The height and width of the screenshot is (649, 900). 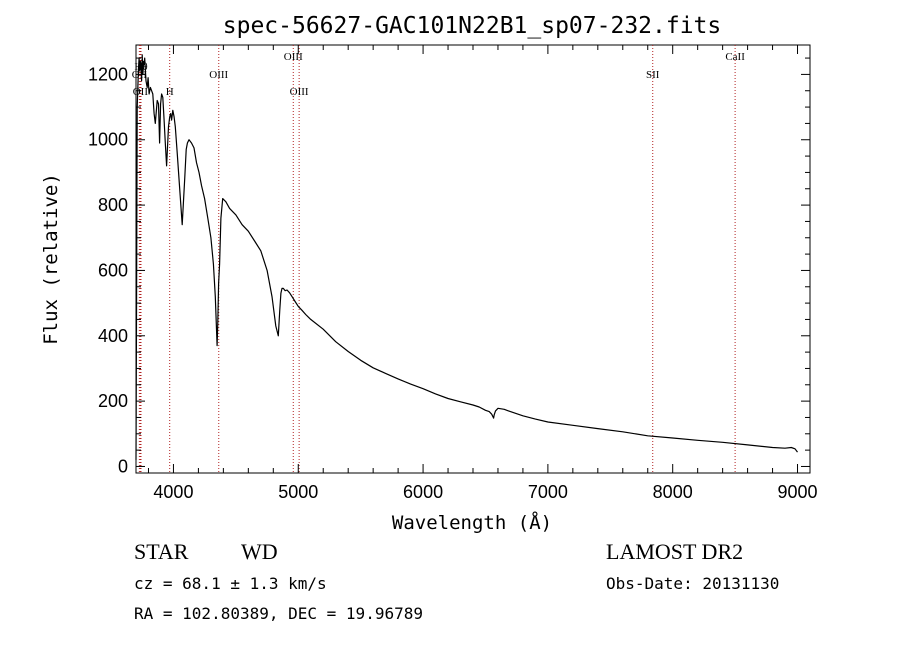 What do you see at coordinates (230, 583) in the screenshot?
I see `redshift-text: cz = 68.1 ± 1.3 km/s` at bounding box center [230, 583].